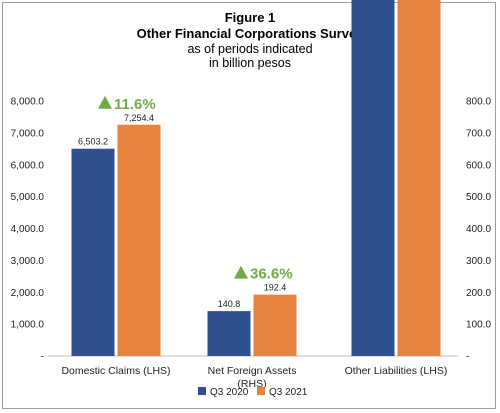 Image resolution: width=500 pixels, height=413 pixels. I want to click on legend-swatch-q3-2021, so click(261, 391).